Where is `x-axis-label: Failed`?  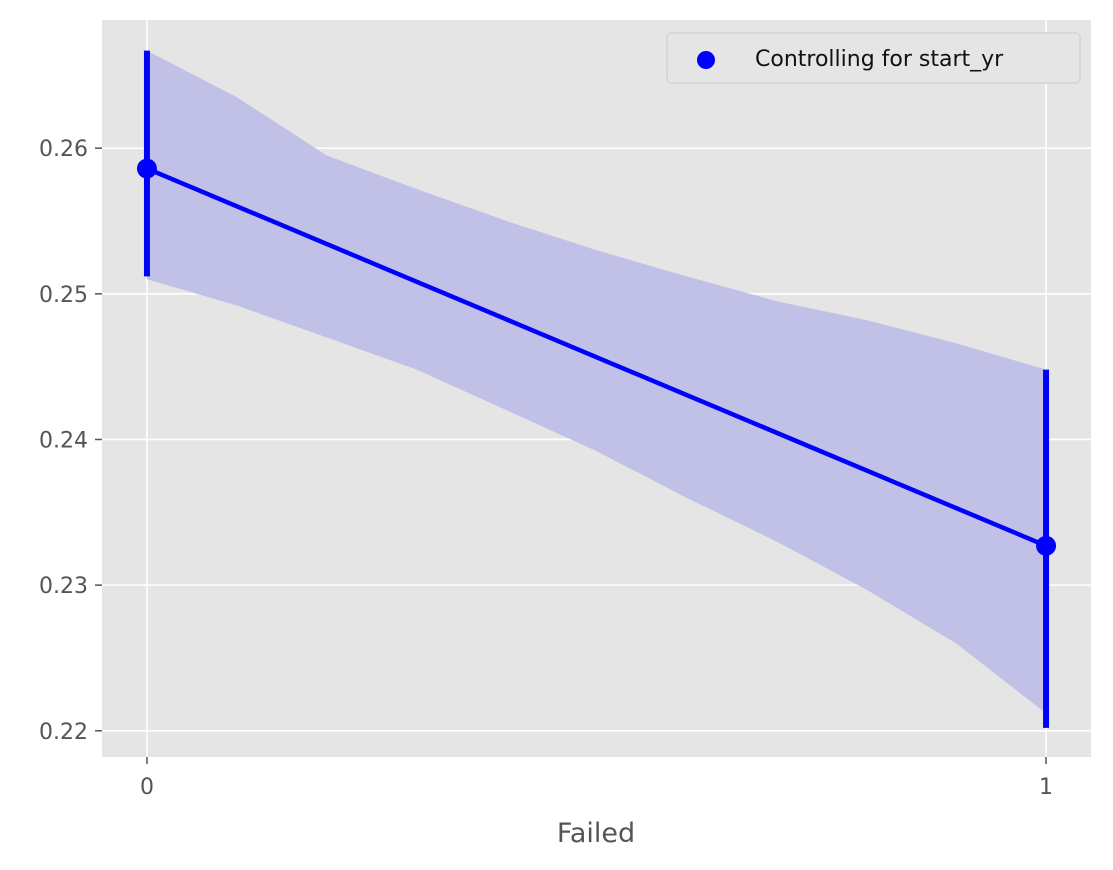
x-axis-label: Failed is located at coordinates (596, 833).